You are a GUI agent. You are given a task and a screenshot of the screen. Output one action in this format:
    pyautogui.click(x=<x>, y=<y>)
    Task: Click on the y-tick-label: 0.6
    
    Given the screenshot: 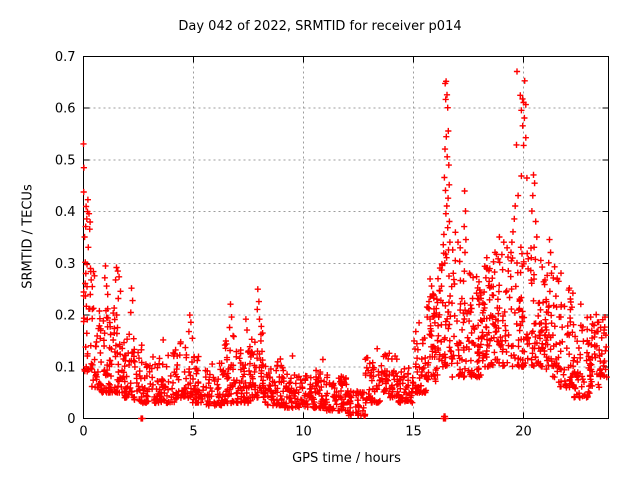 What is the action you would take?
    pyautogui.click(x=65, y=109)
    